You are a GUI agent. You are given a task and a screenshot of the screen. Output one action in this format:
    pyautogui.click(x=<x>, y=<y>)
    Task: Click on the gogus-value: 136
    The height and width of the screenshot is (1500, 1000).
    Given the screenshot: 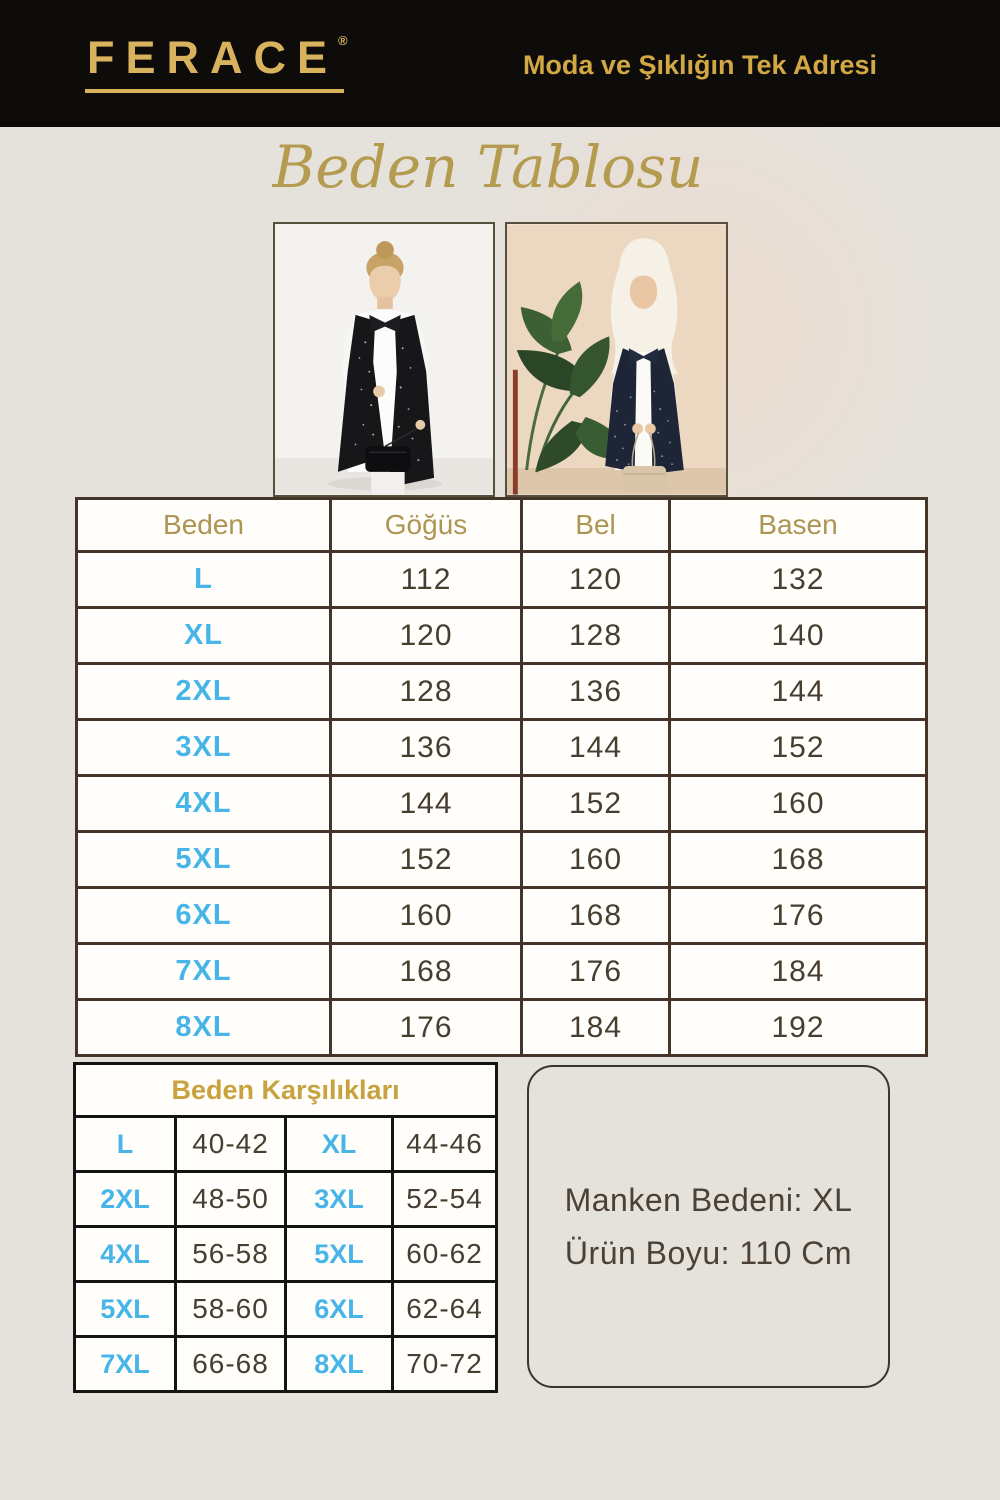 What is the action you would take?
    pyautogui.click(x=426, y=747)
    